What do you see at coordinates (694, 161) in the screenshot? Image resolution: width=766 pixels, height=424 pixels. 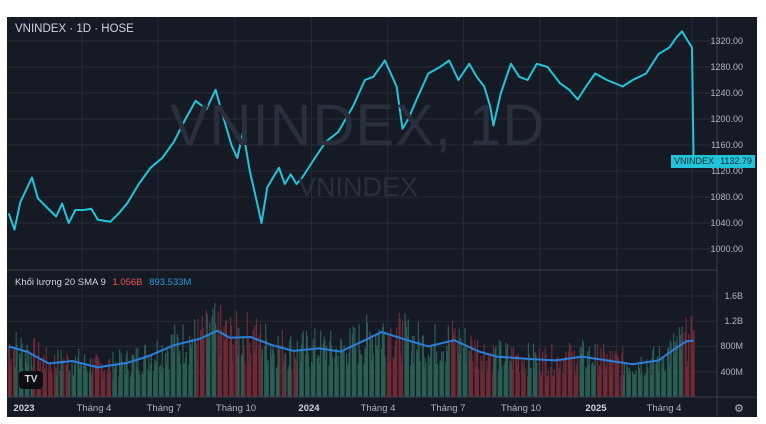 I see `last-price-symbol-tag: VNINDEX` at bounding box center [694, 161].